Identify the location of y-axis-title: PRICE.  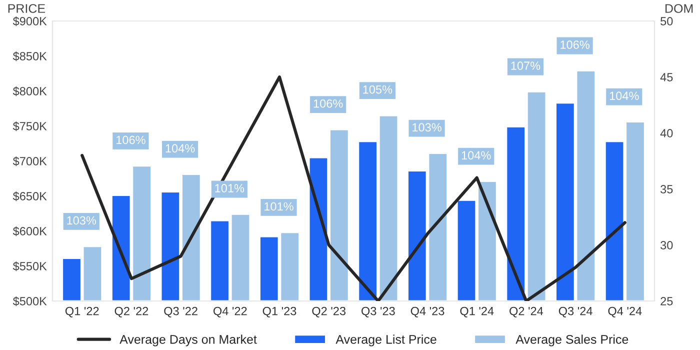
(27, 8).